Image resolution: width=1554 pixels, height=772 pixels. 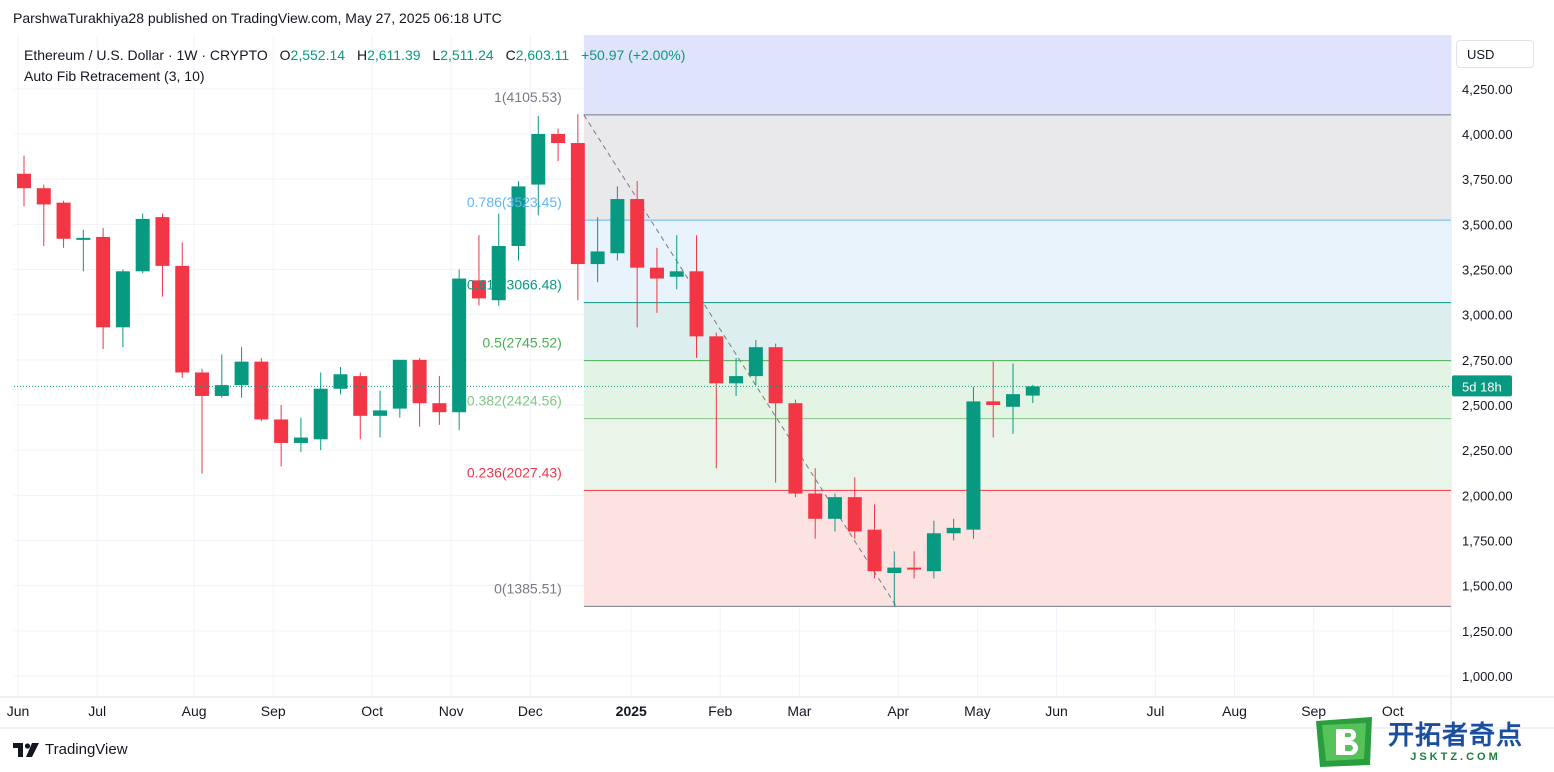 I want to click on indicator-title: Auto Fib Retracement (3, 10), so click(x=114, y=76).